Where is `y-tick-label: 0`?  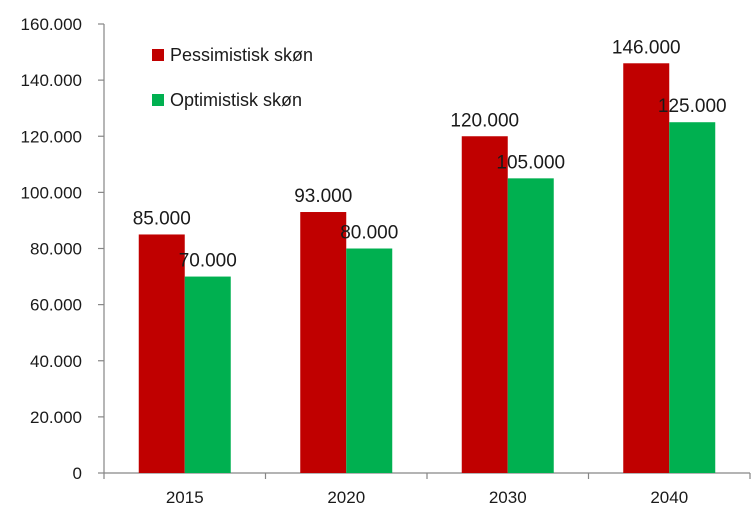 y-tick-label: 0 is located at coordinates (77, 473).